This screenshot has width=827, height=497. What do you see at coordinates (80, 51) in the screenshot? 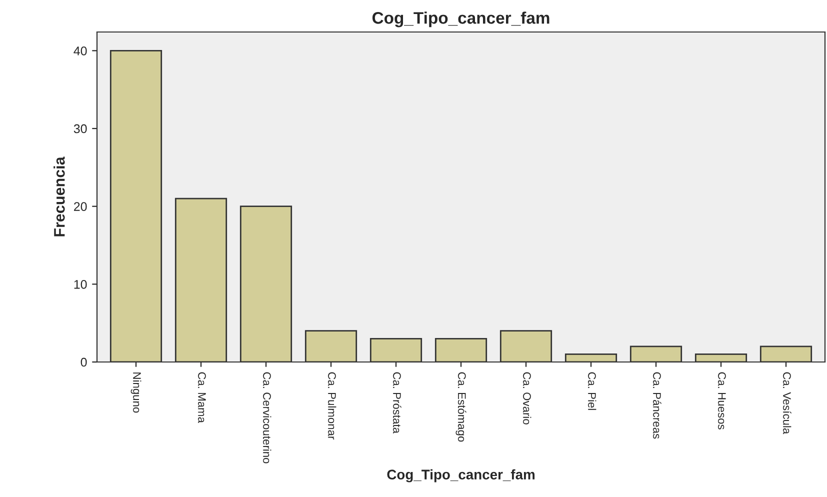
I see `y-tick-label: 40` at bounding box center [80, 51].